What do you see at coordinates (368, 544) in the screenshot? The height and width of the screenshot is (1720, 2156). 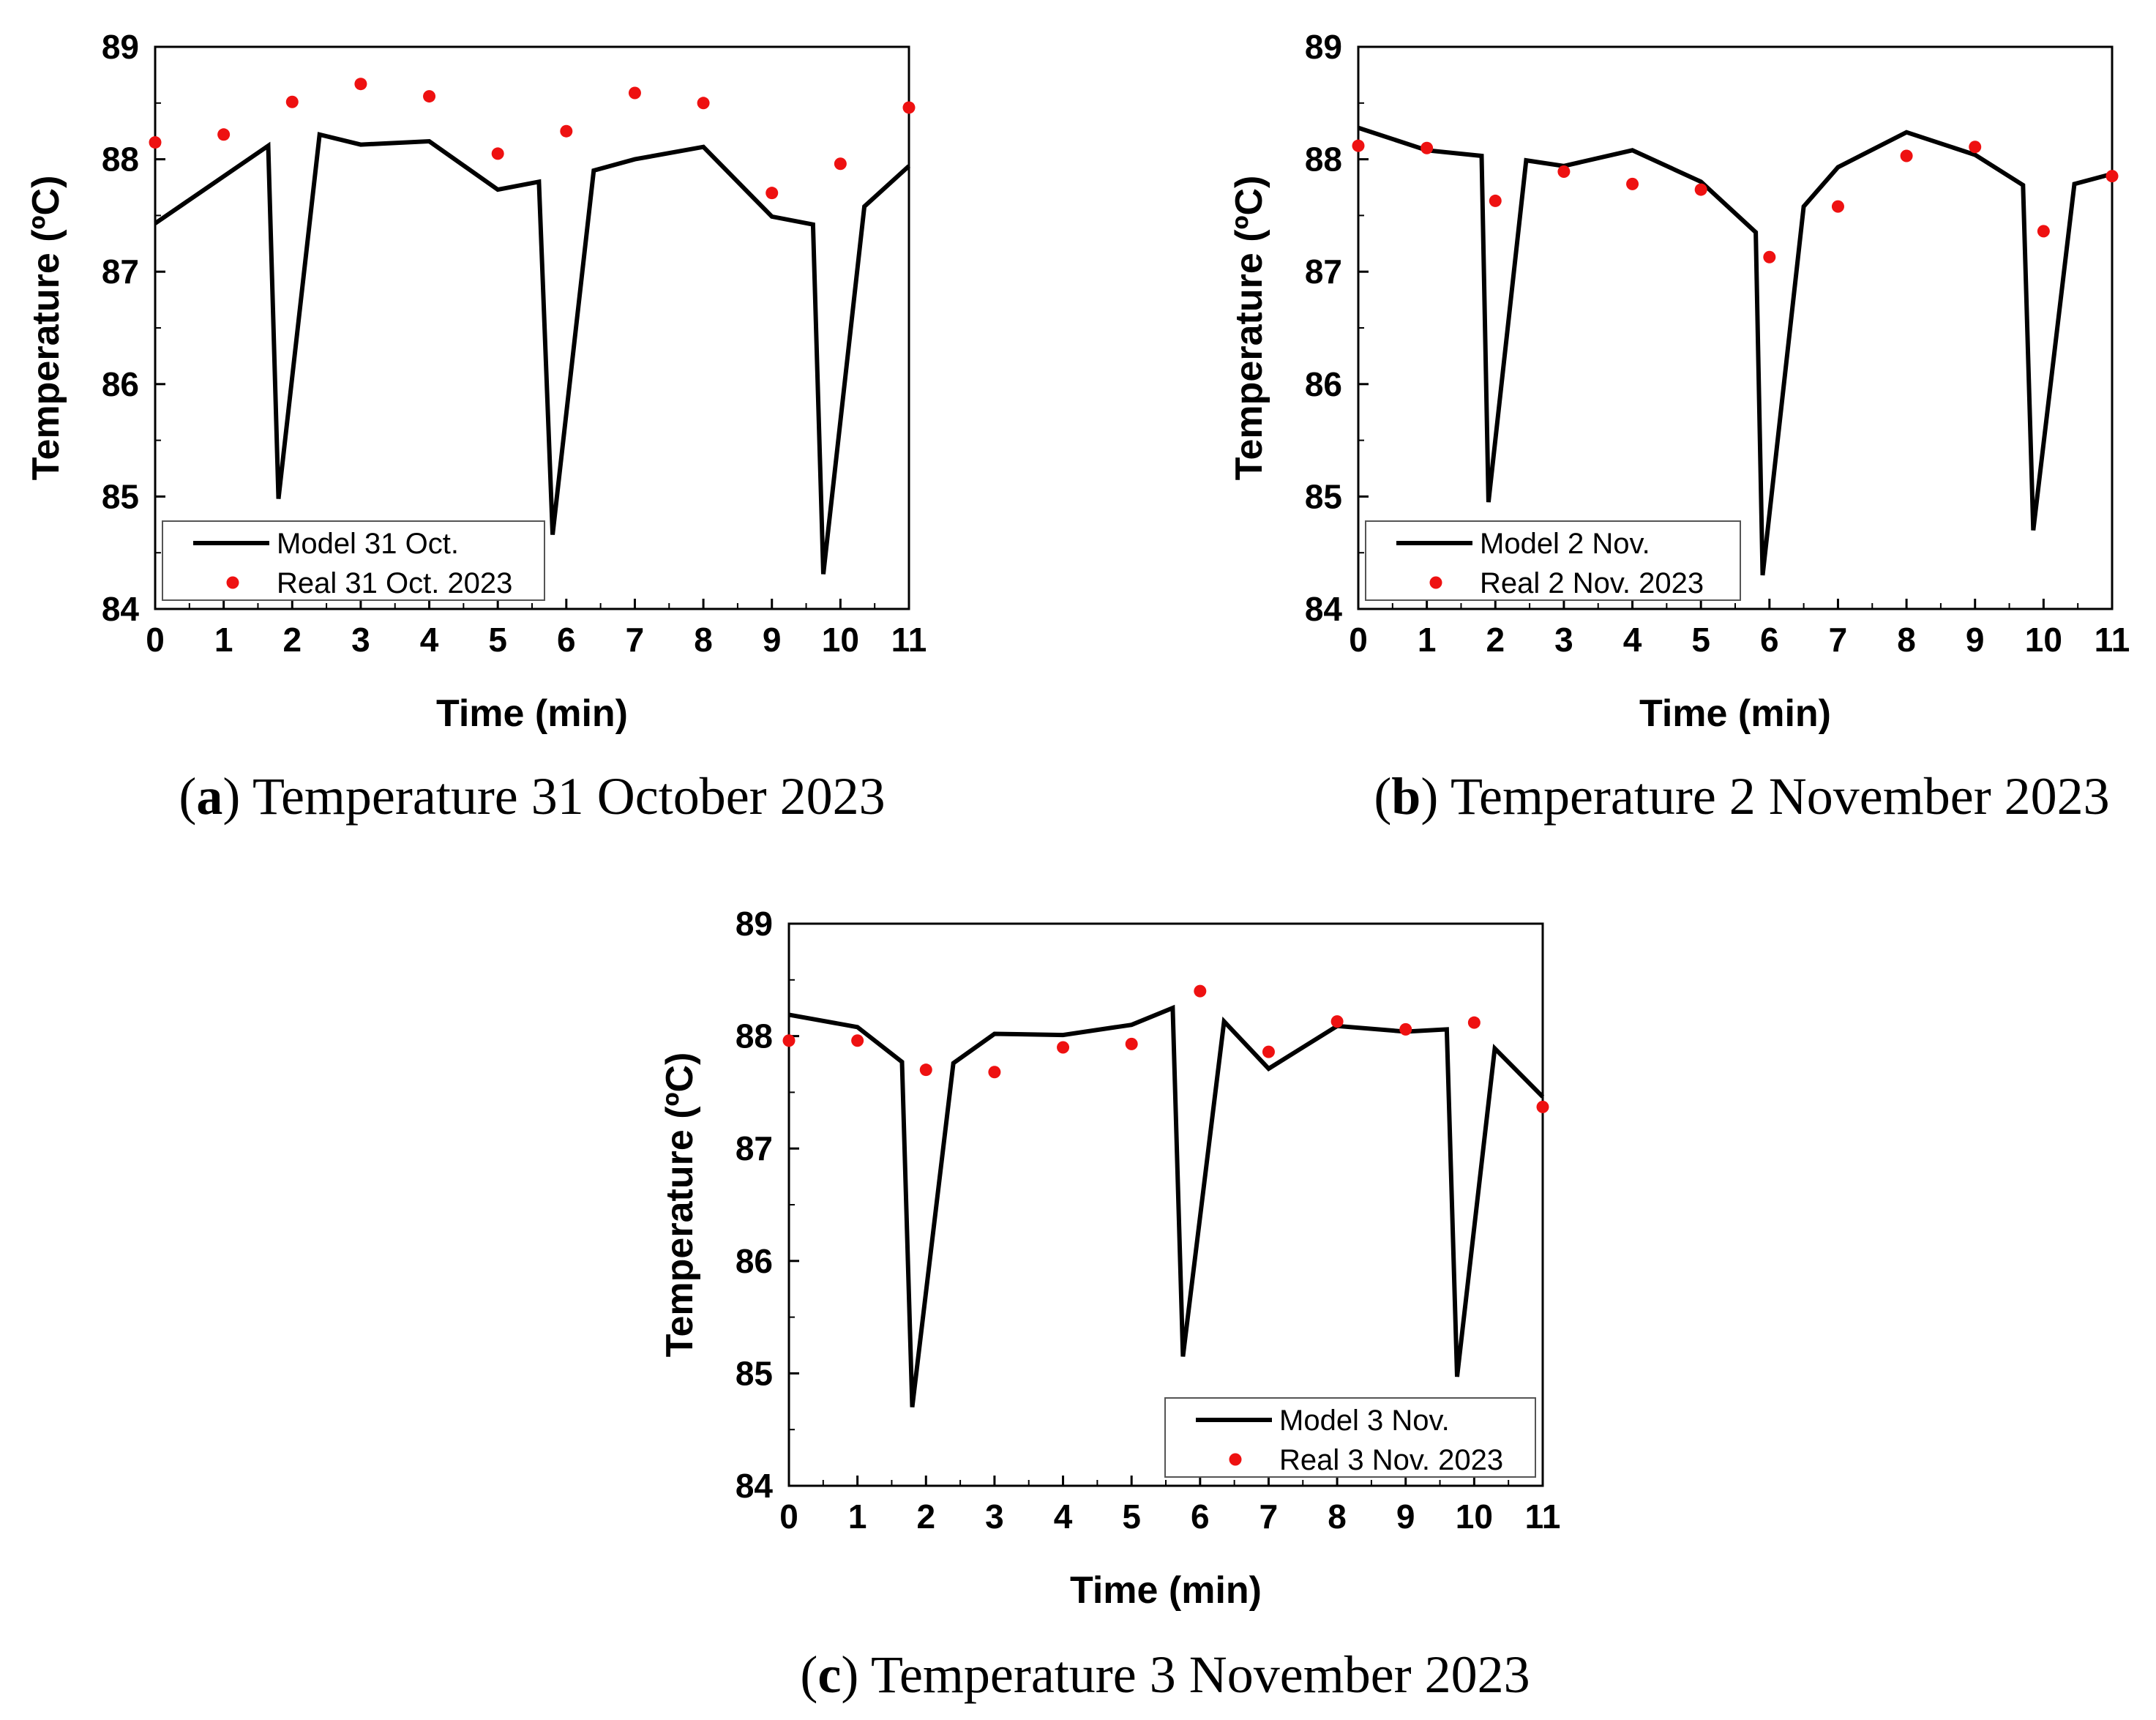 I see `legend-label: Model 31 Oct.` at bounding box center [368, 544].